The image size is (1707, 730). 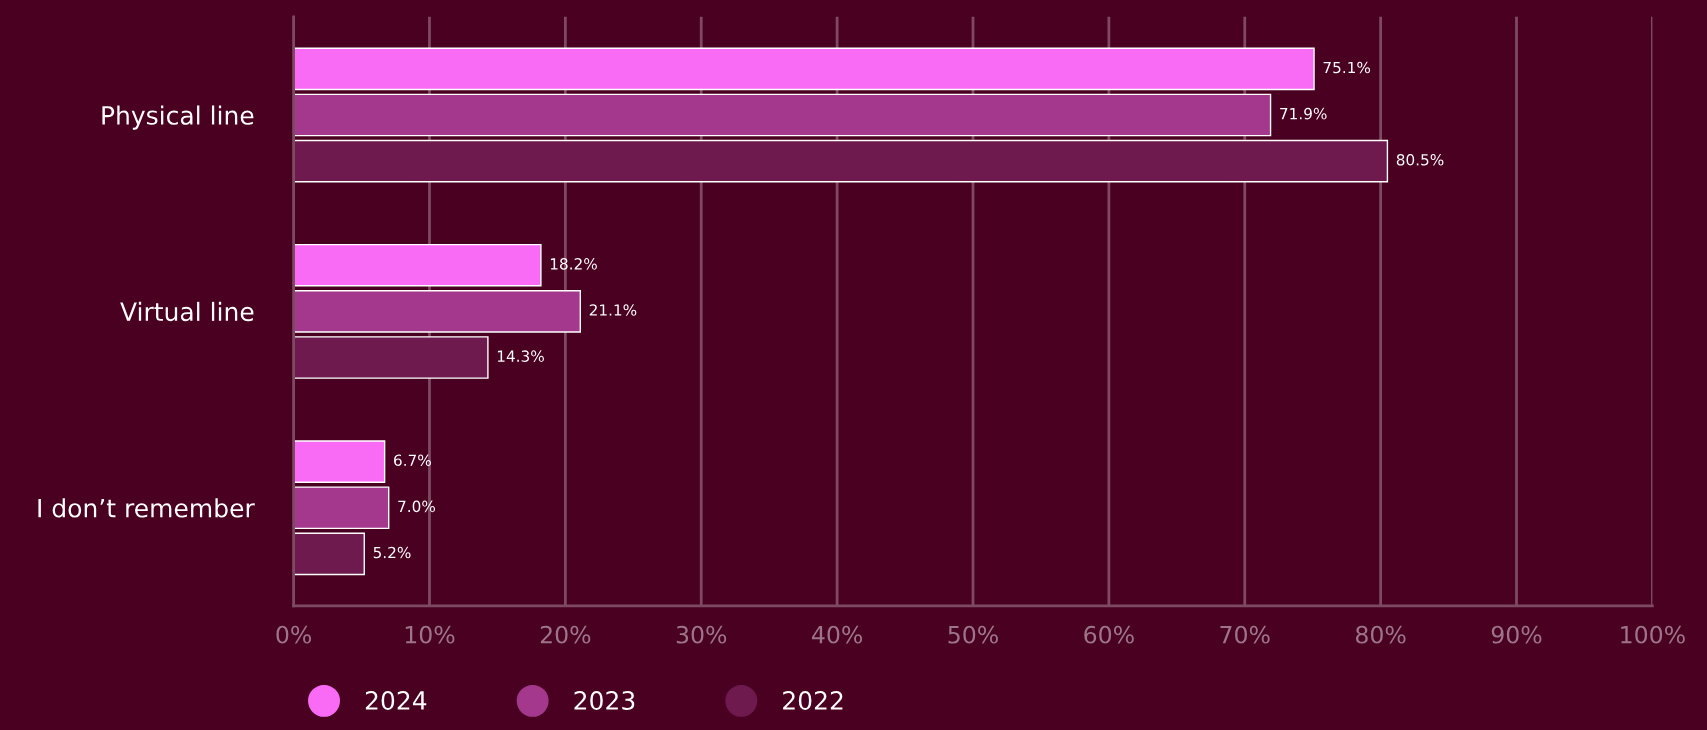 I want to click on x-tick-label: 80%, so click(x=1380, y=634).